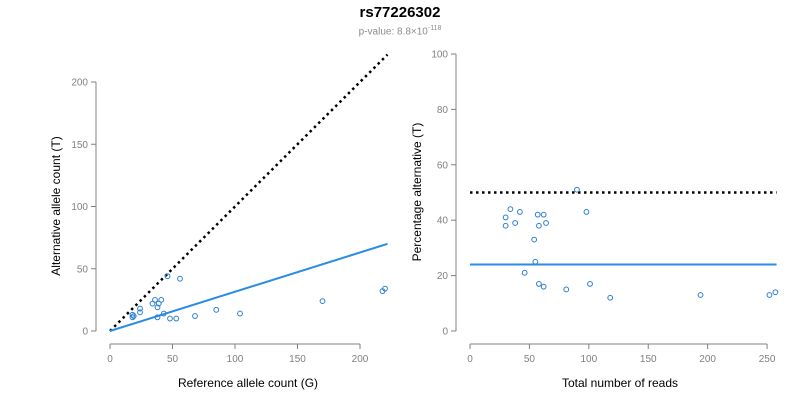 The height and width of the screenshot is (400, 800). Describe the element at coordinates (443, 165) in the screenshot. I see `y-tick-label: 60` at that location.